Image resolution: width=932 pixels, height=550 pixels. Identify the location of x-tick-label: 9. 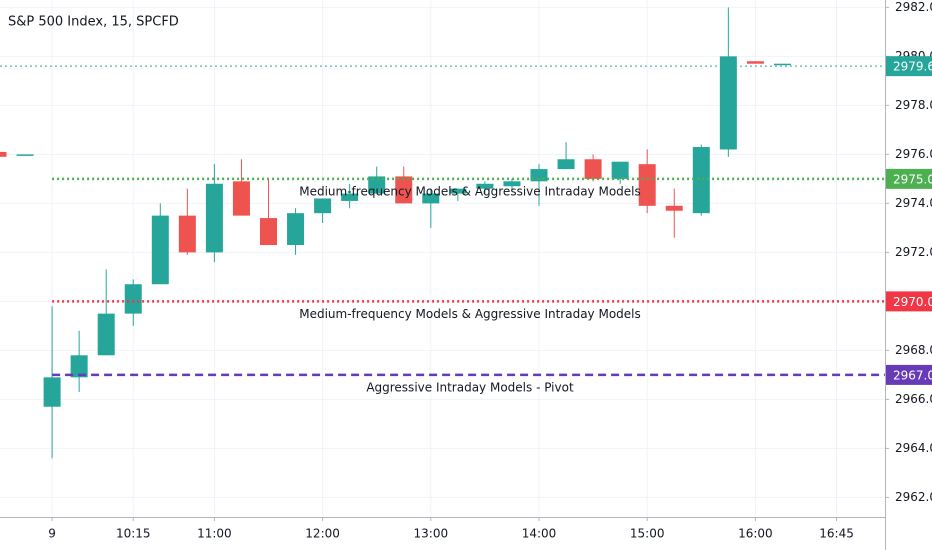
(52, 534).